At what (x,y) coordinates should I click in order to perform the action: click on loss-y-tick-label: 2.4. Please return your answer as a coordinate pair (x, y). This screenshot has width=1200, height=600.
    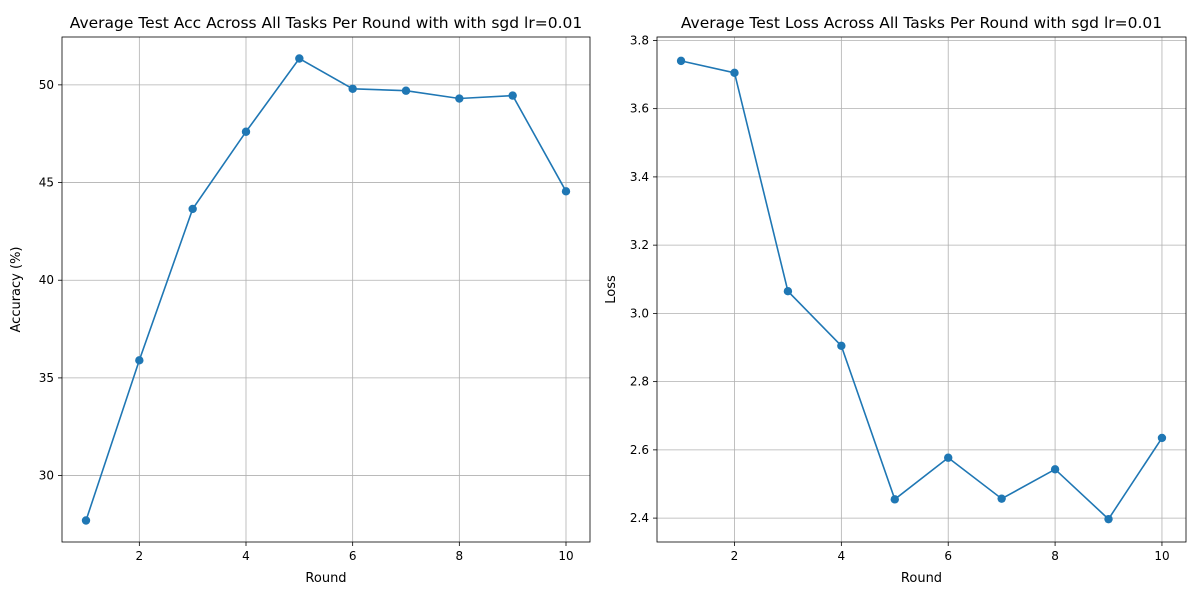
    Looking at the image, I should click on (639, 518).